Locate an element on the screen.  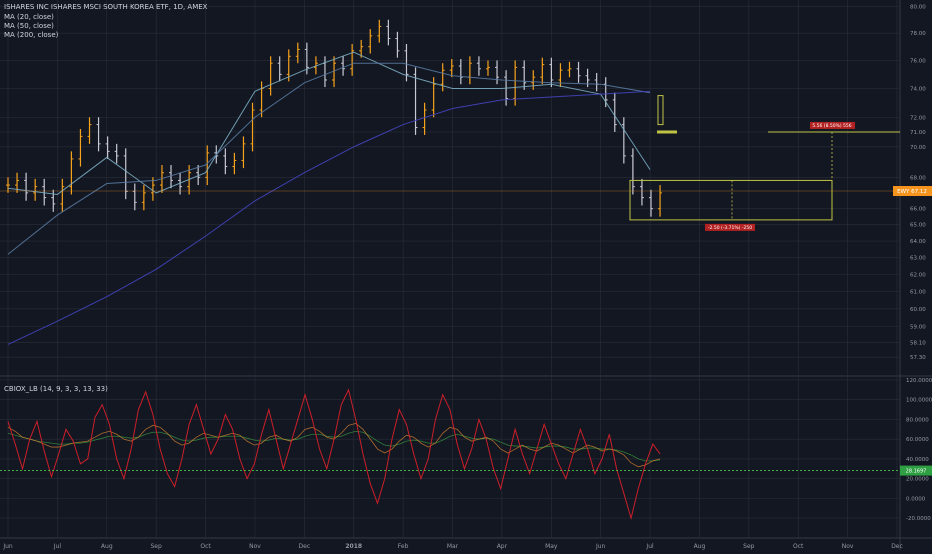
osc-signal-line is located at coordinates (334, 446).